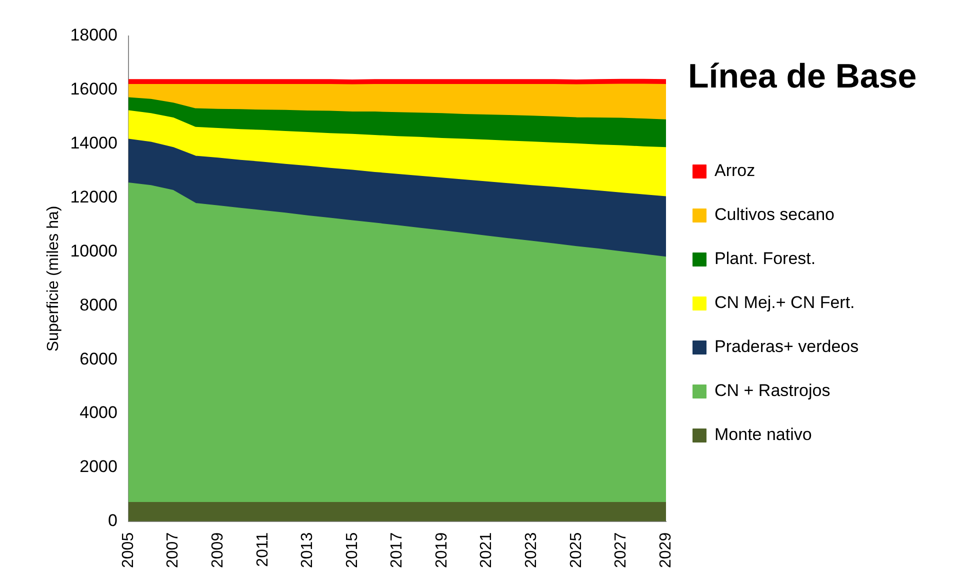 The image size is (958, 581). I want to click on y-tick-label: 16000, so click(94, 89).